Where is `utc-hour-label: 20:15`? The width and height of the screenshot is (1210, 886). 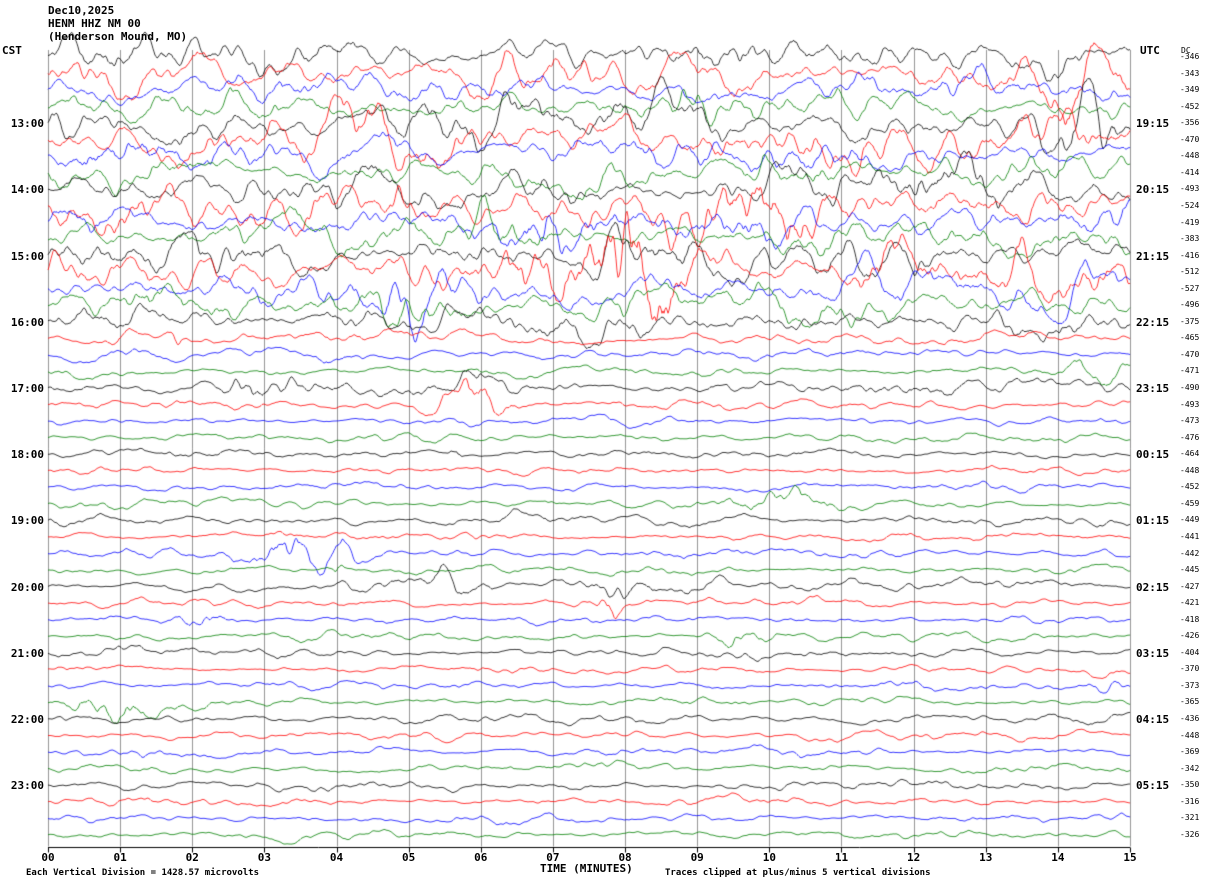
utc-hour-label: 20:15 is located at coordinates (1153, 190).